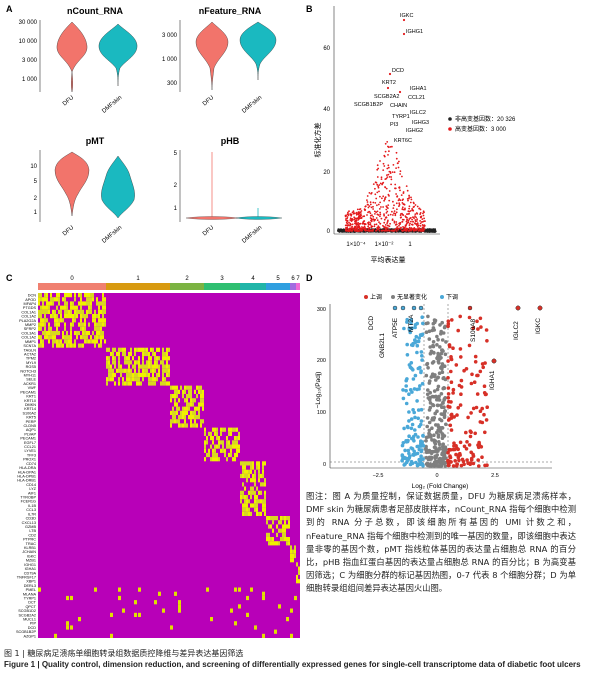 The width and height of the screenshot is (593, 676). Describe the element at coordinates (212, 218) in the screenshot. I see `violin-dfu-base` at that location.